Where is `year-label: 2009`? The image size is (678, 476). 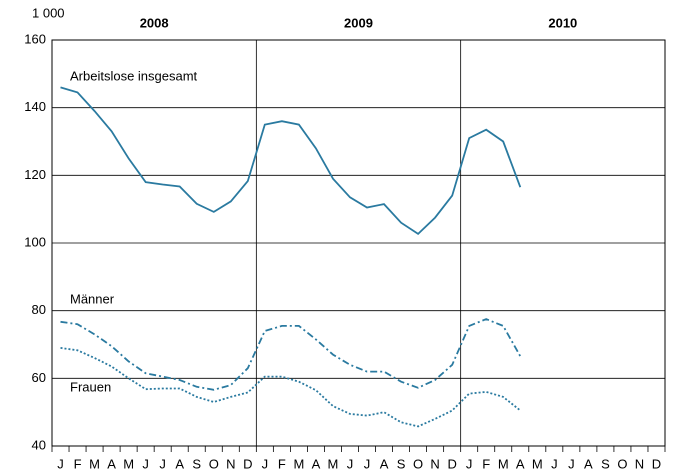
year-label: 2009 is located at coordinates (358, 22).